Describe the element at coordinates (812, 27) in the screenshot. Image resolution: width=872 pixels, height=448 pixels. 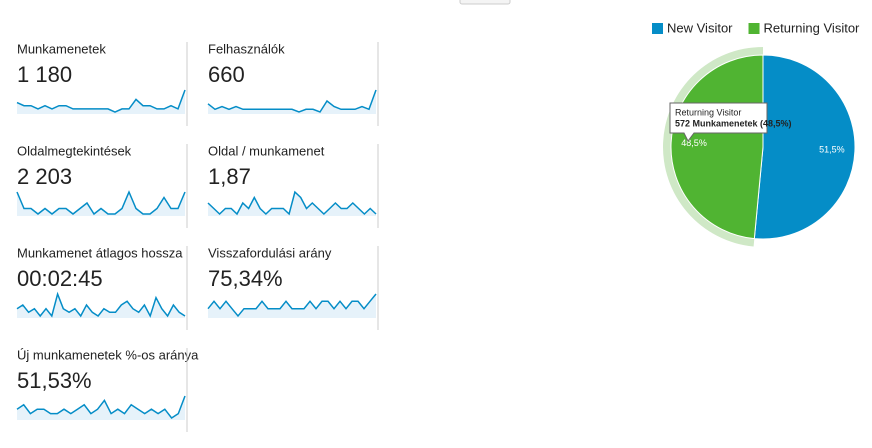
I see `legend-label: Returning Visitor` at that location.